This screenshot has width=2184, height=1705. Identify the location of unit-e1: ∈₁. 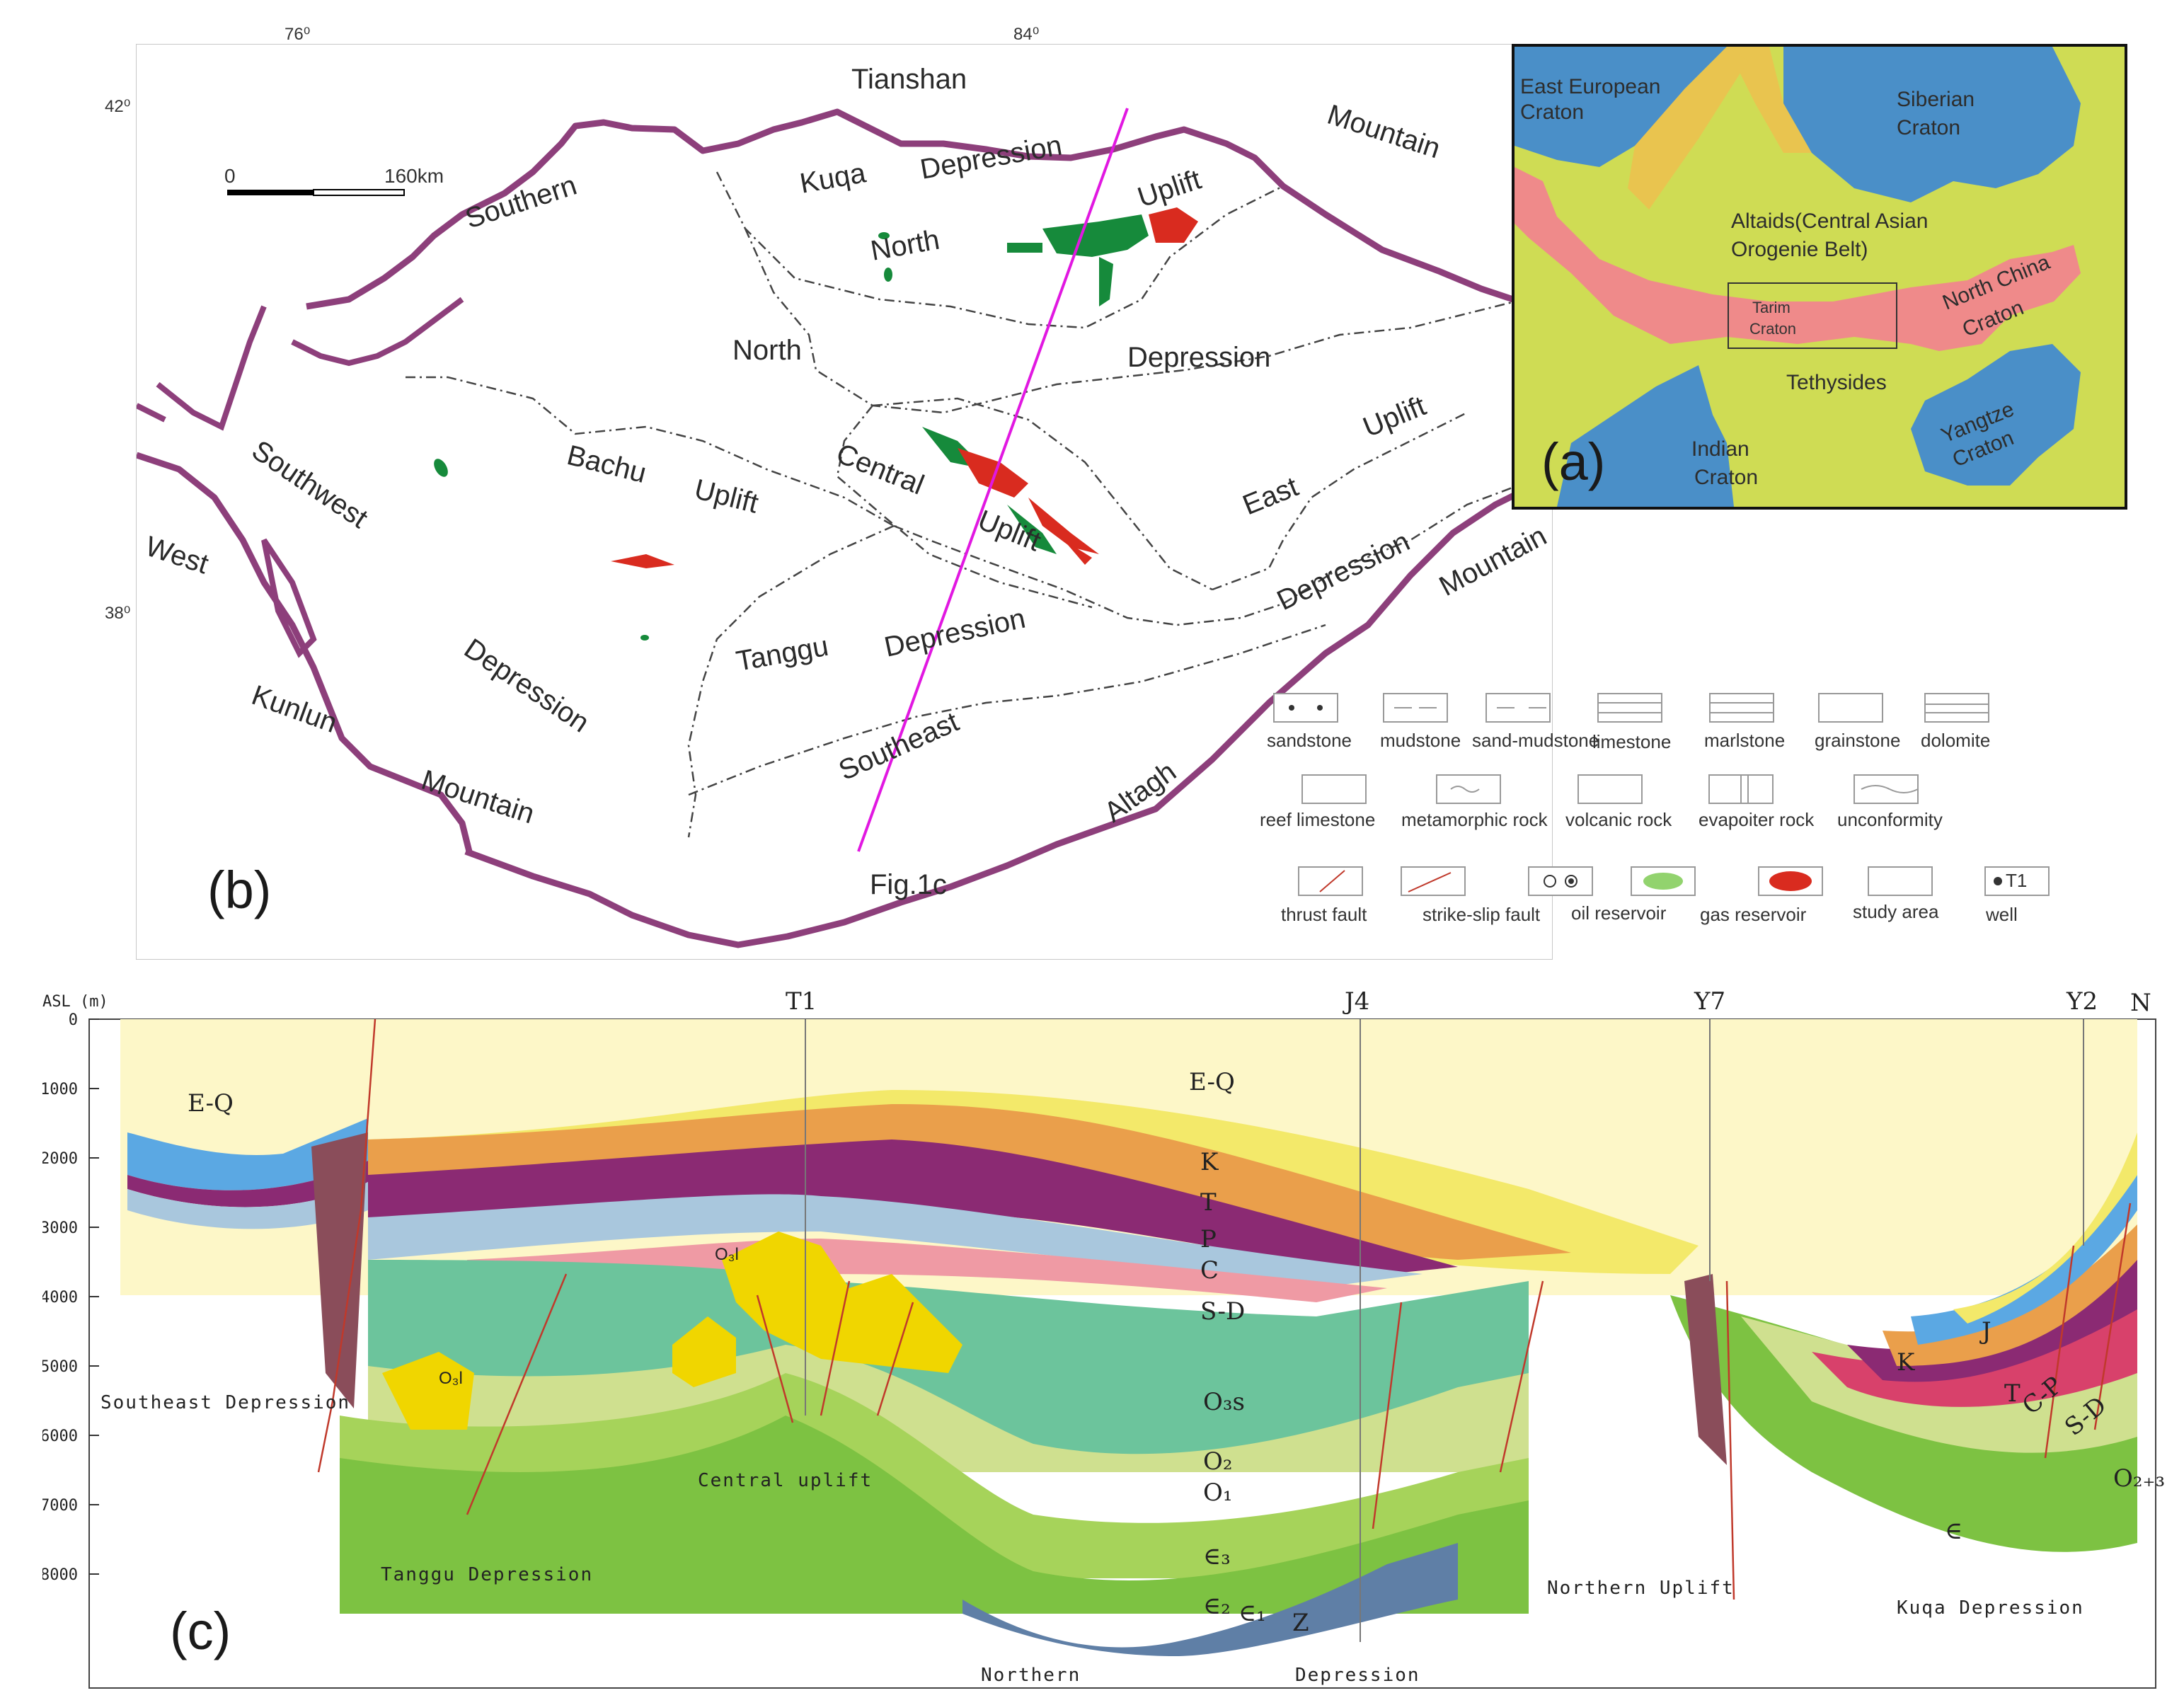
(1252, 1613).